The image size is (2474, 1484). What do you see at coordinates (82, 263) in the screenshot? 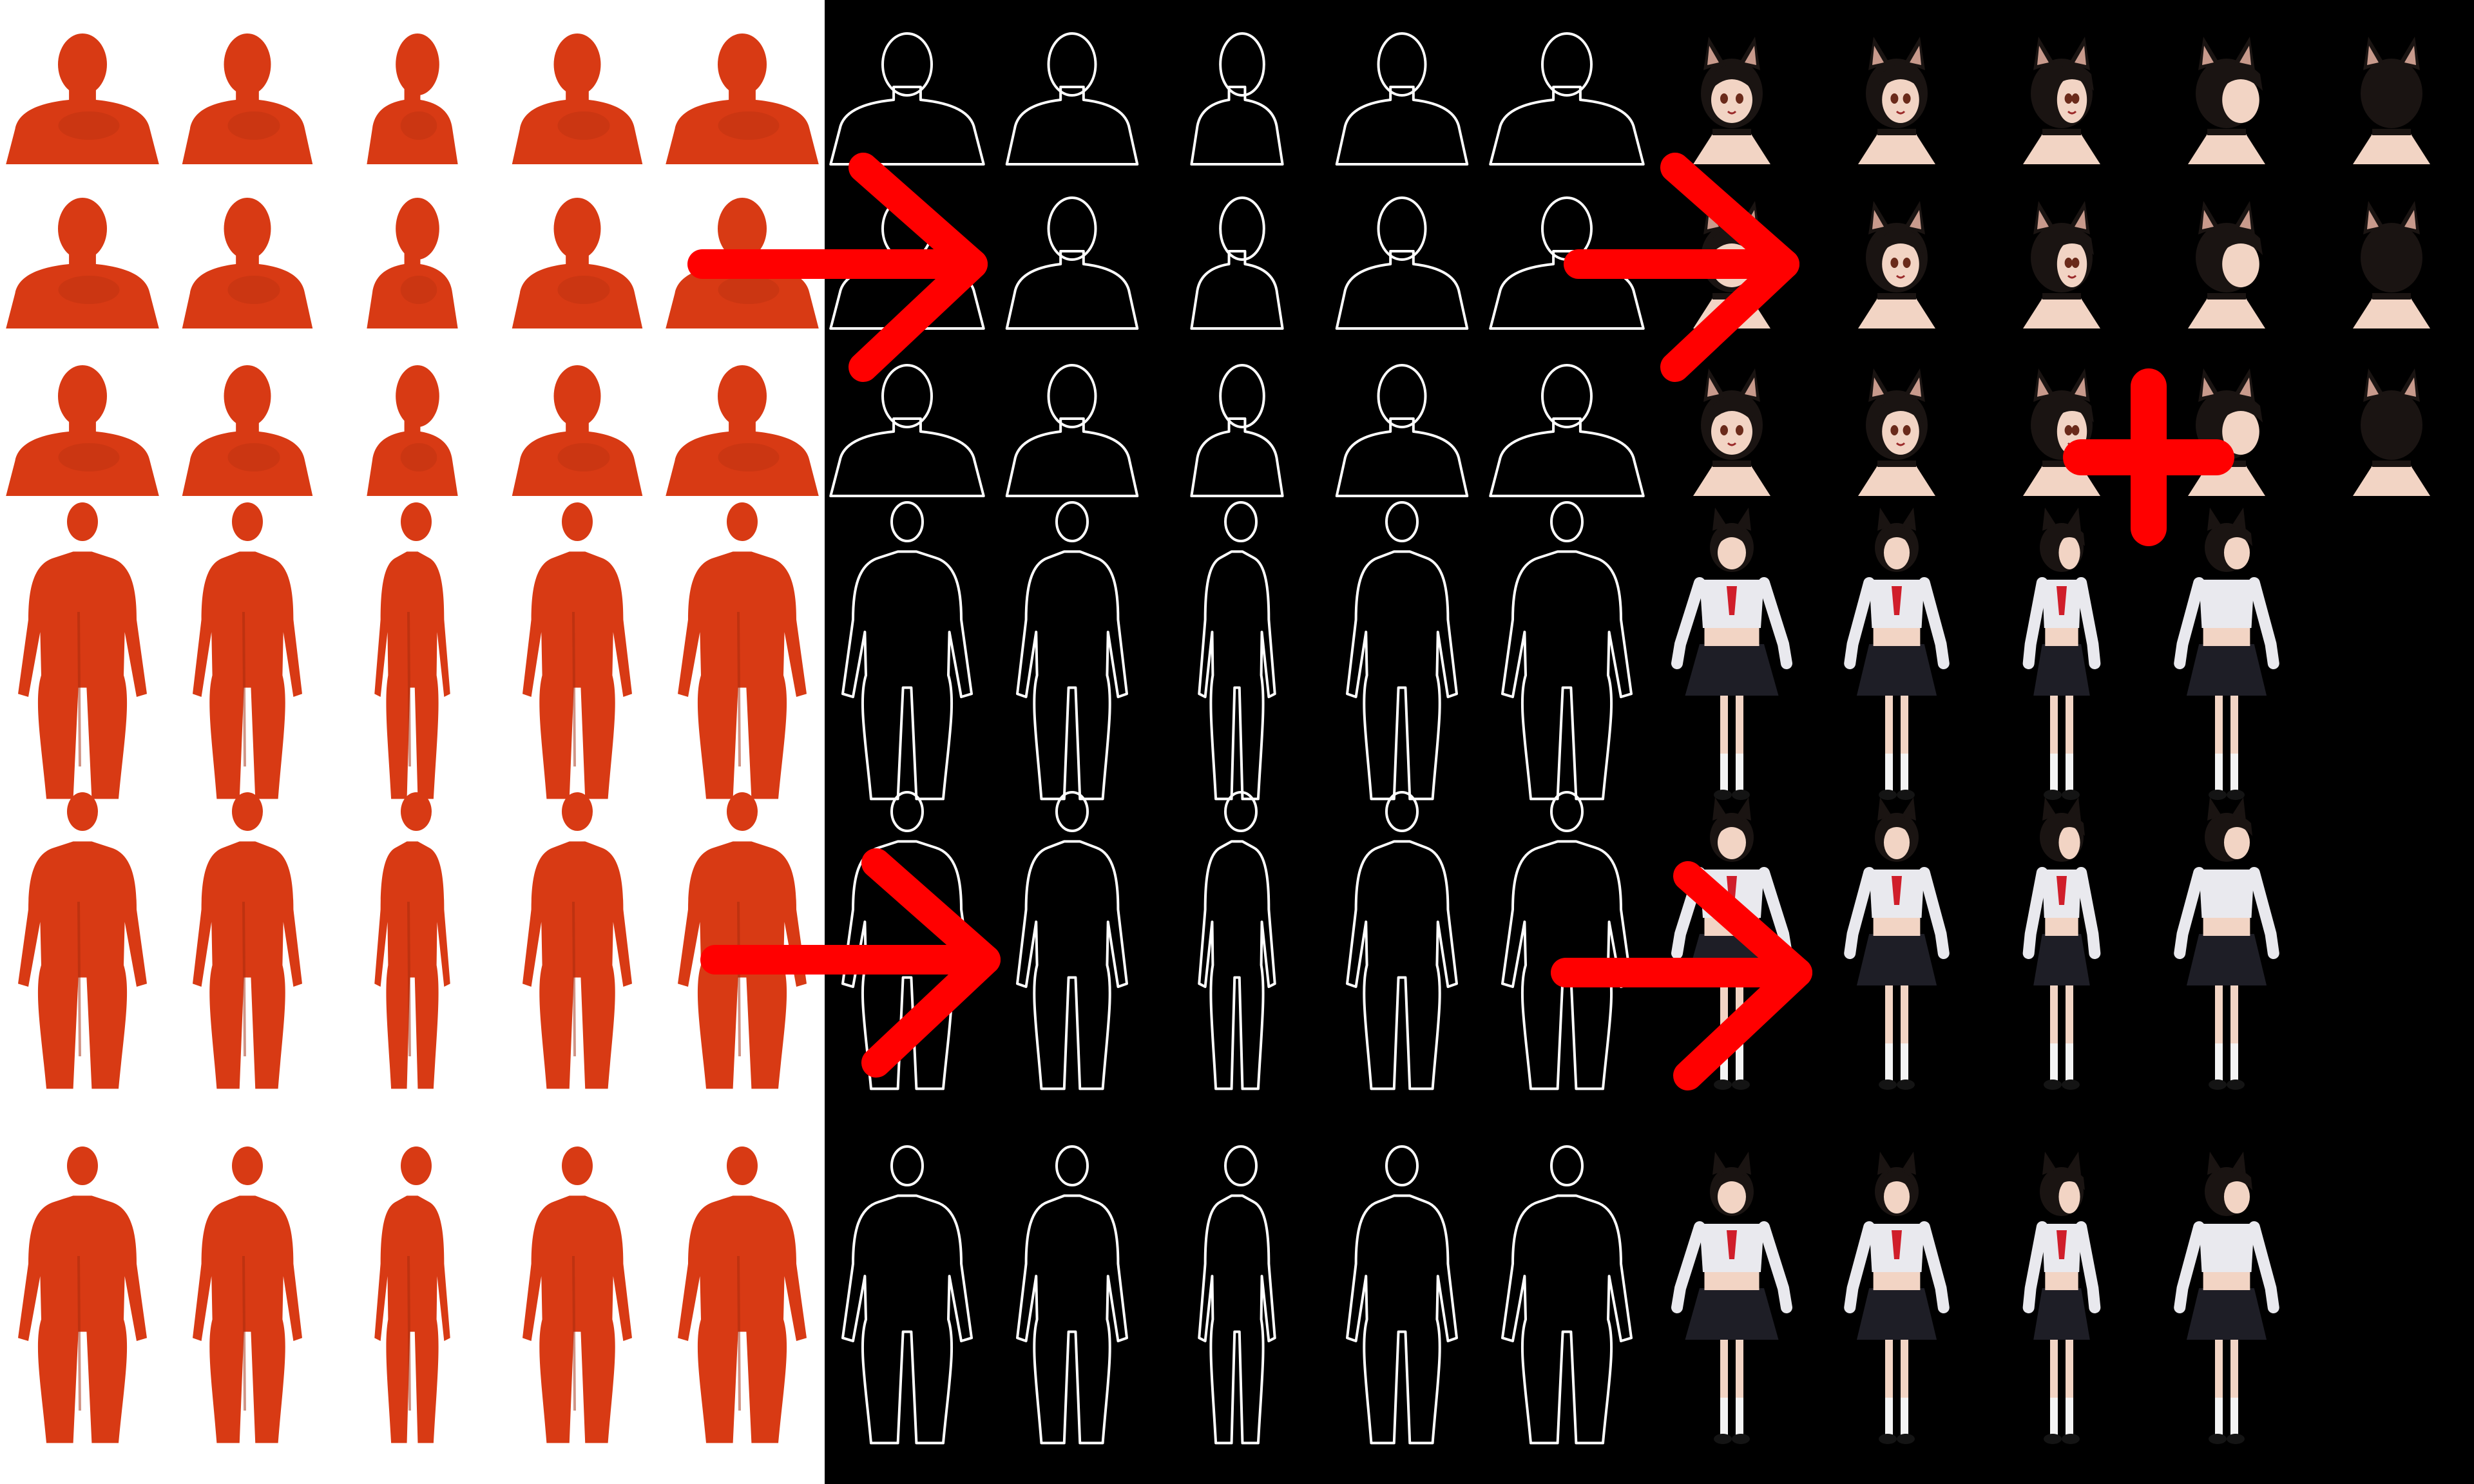
I see `mannequin-bust-front-r2` at bounding box center [82, 263].